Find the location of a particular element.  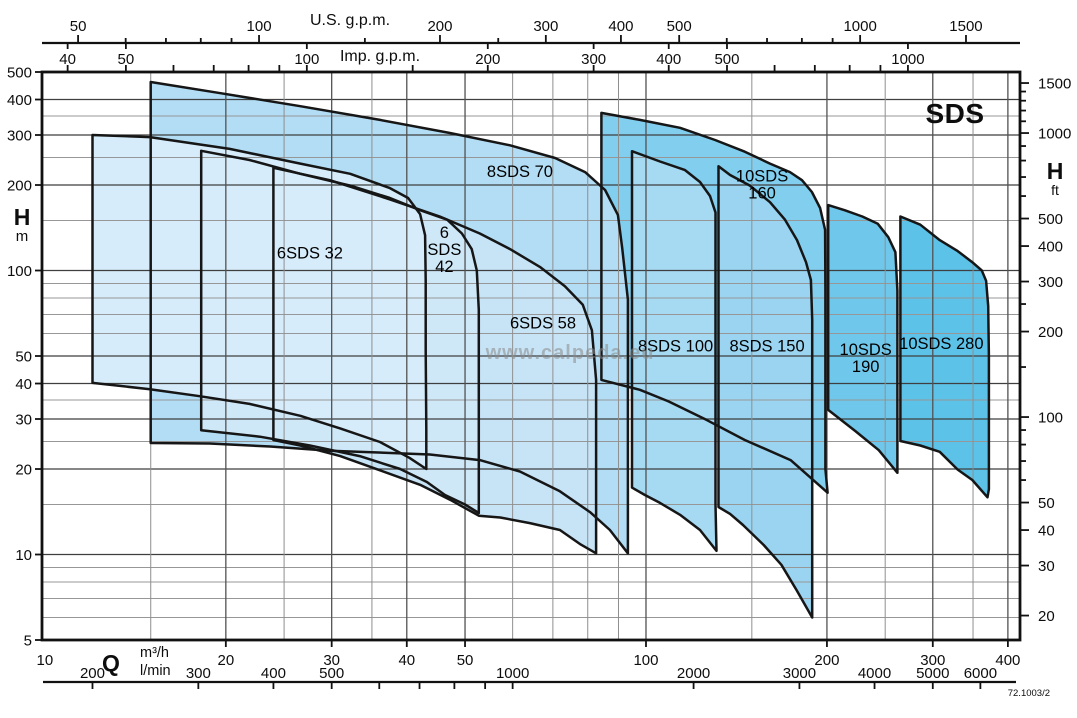

bottom-axis-unit-m3h: m³/h is located at coordinates (154, 653).